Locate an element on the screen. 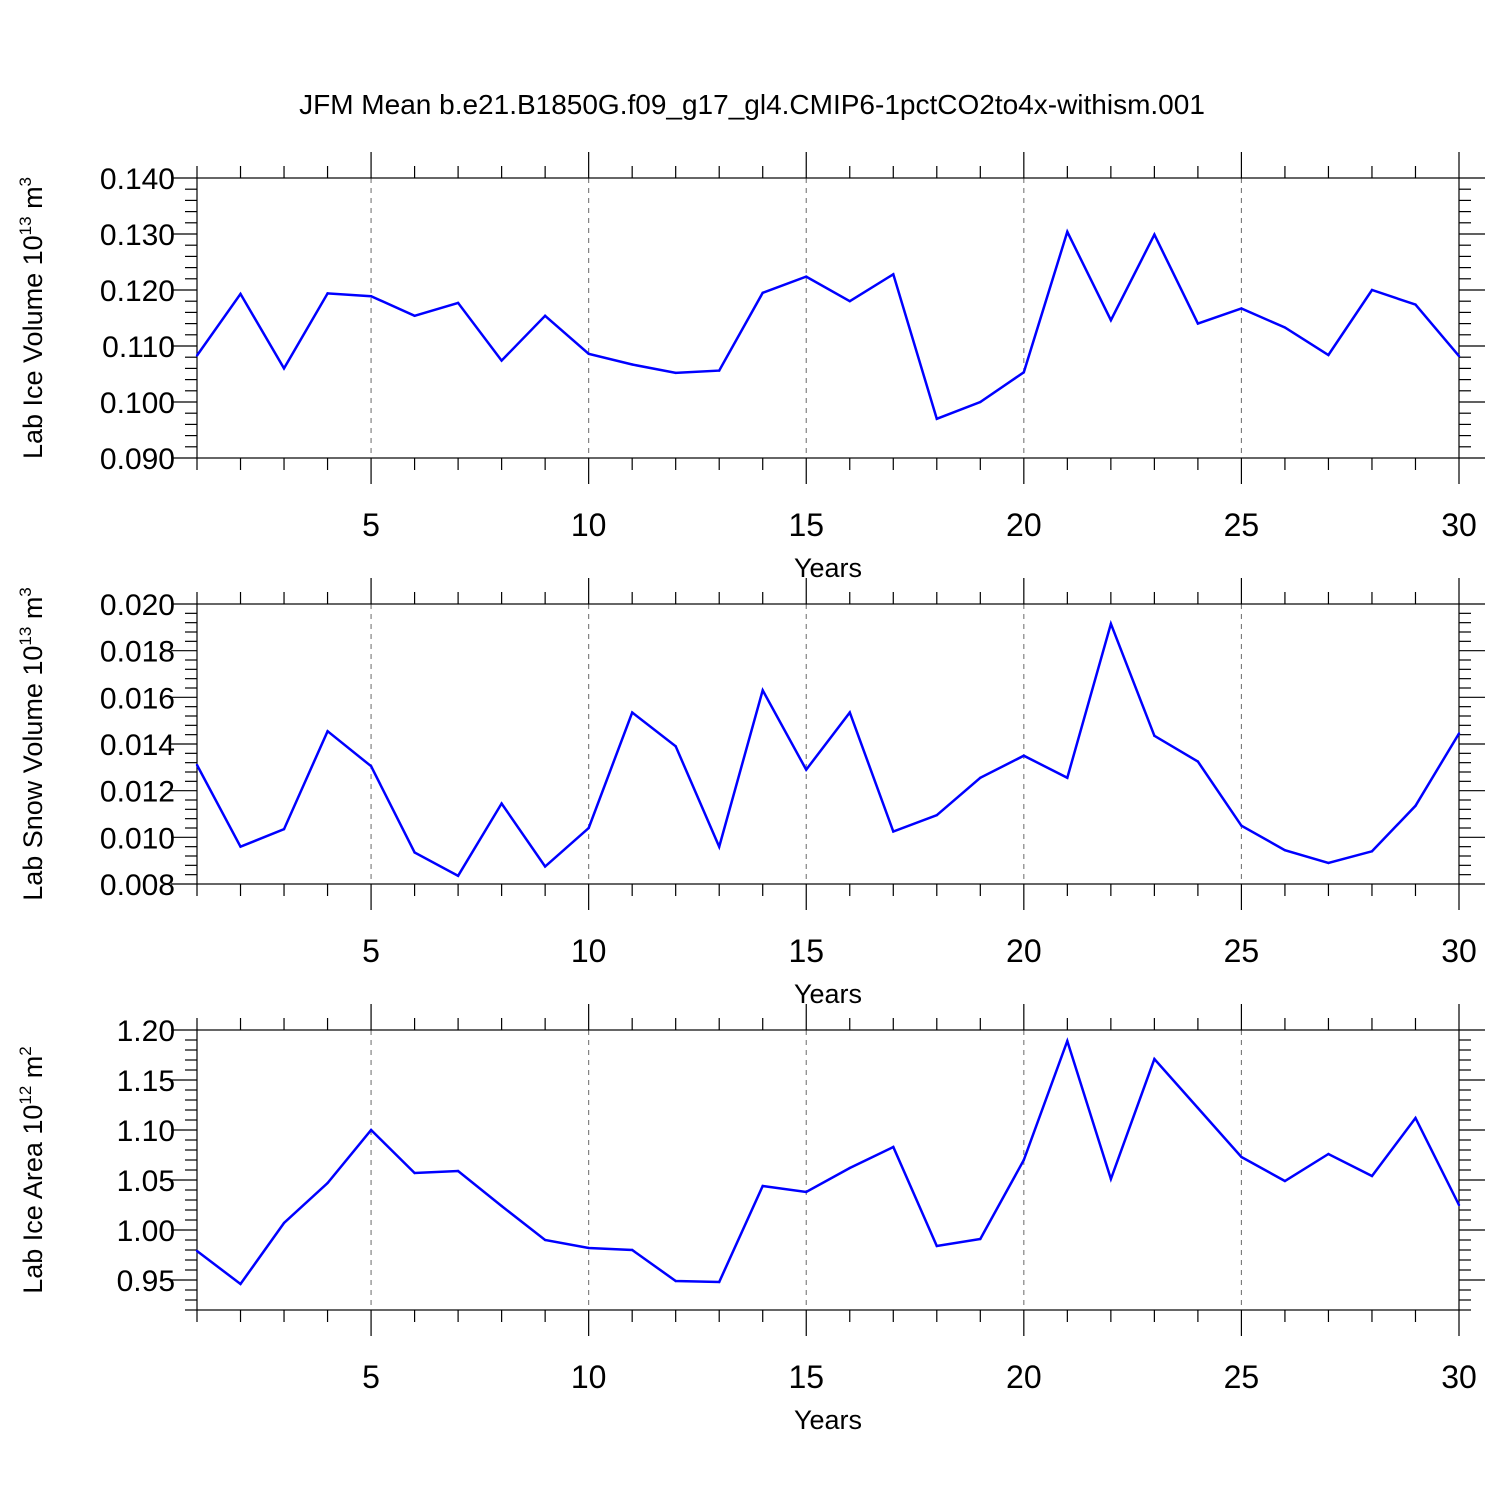 This screenshot has width=1500, height=1500. y-tick-label: 0.014 is located at coordinates (137, 745).